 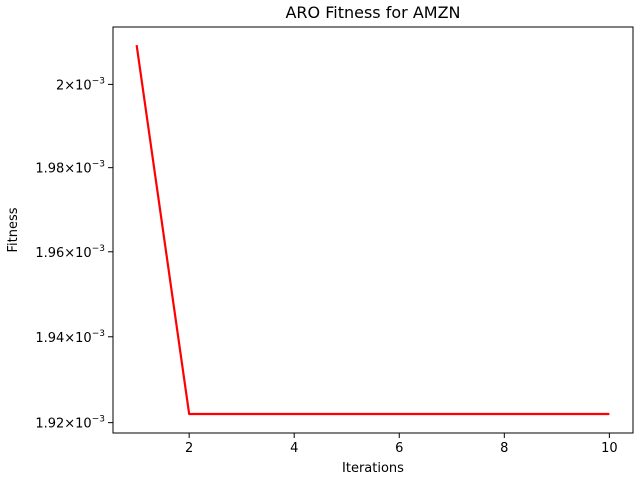 I want to click on x-tick-label: 4, so click(x=294, y=448).